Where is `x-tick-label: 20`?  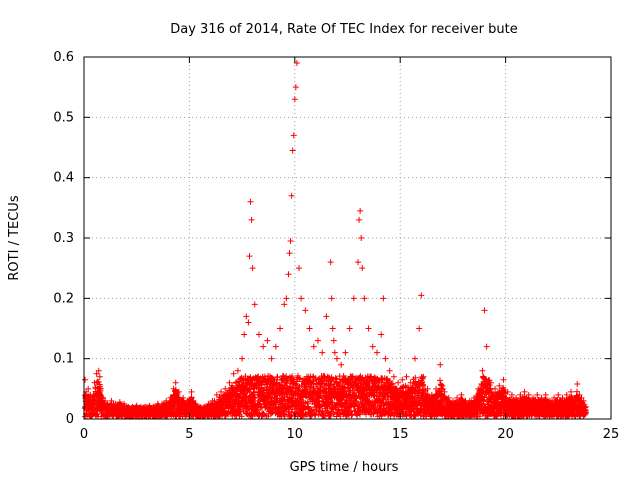 x-tick-label: 20 is located at coordinates (505, 434).